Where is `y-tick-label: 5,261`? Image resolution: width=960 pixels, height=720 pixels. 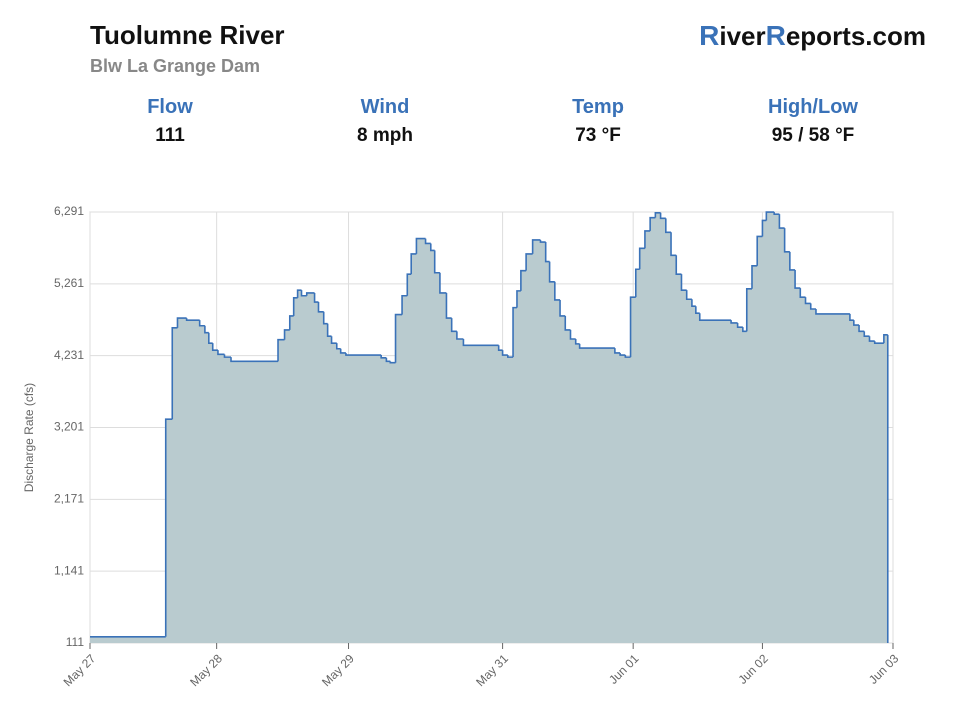
y-tick-label: 5,261 is located at coordinates (69, 283).